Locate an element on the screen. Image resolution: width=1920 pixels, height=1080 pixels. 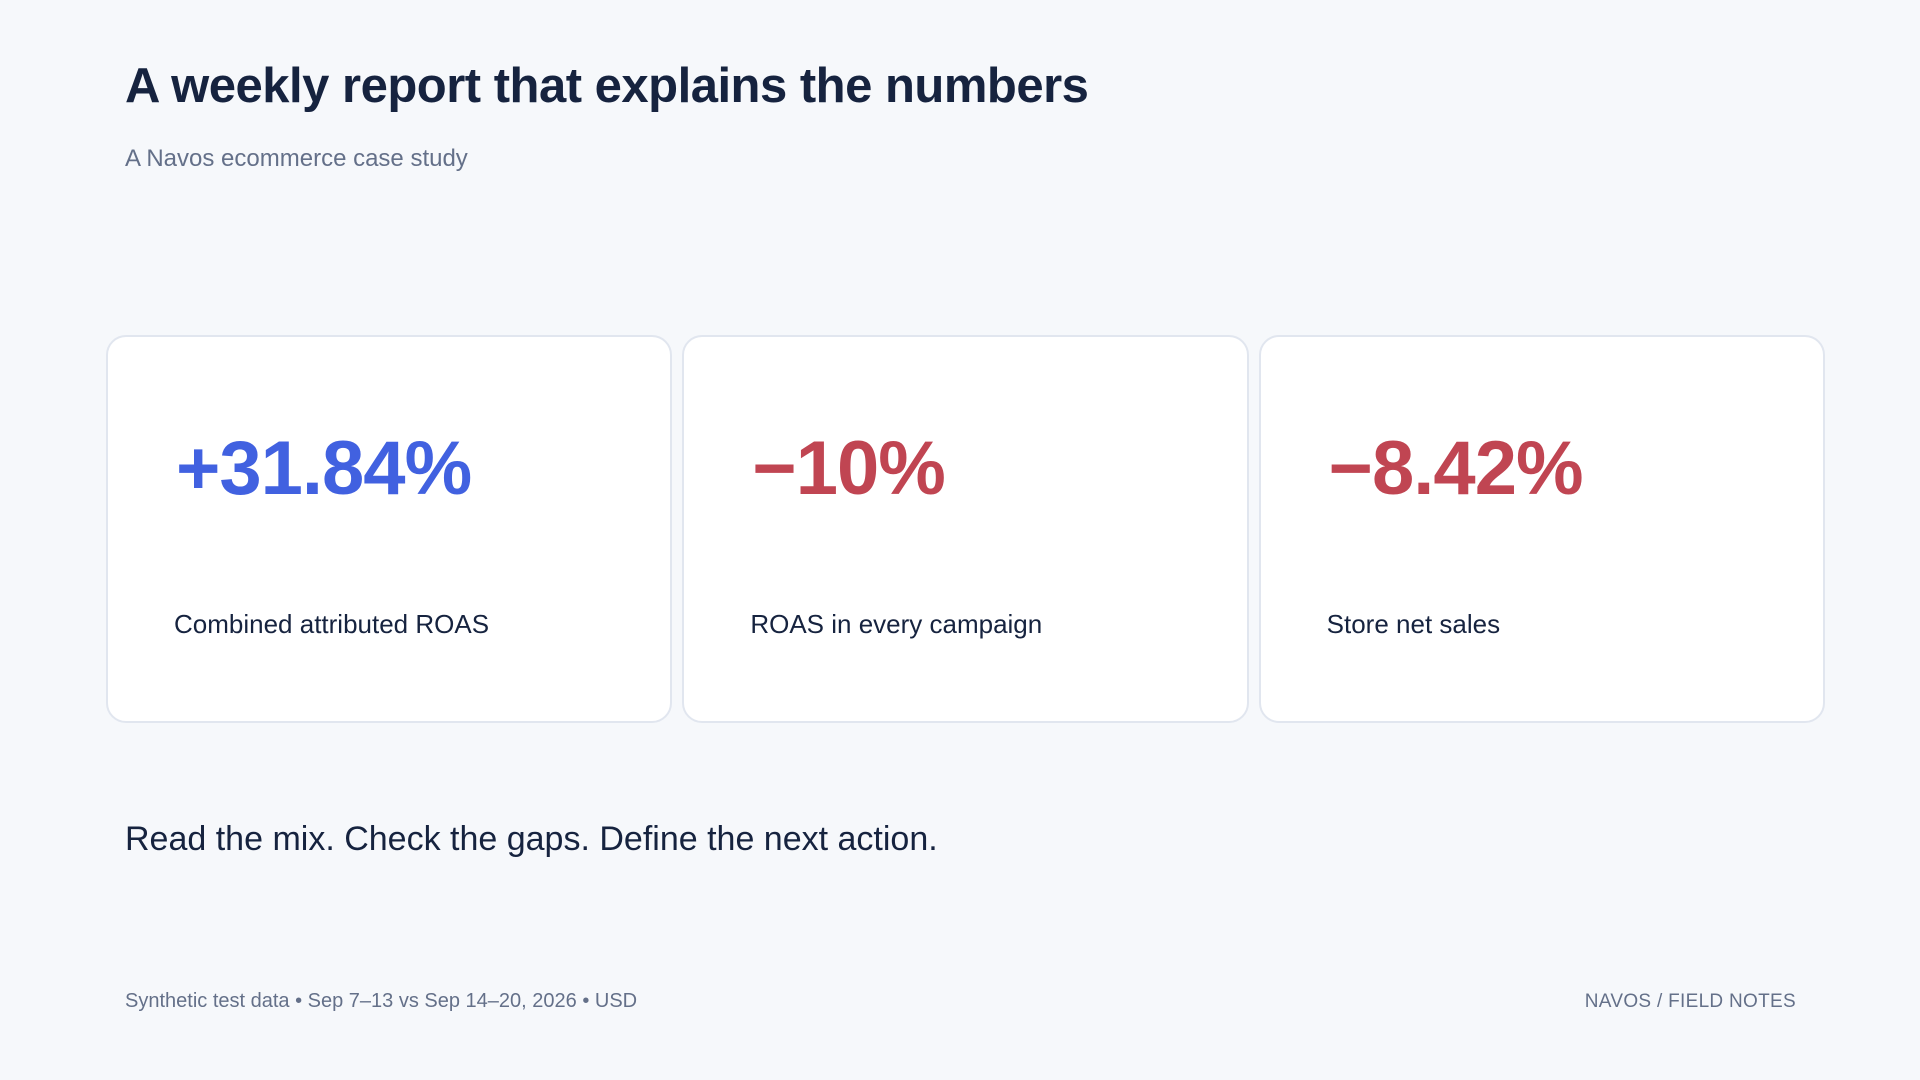
metric-value: −10% is located at coordinates (848, 468).